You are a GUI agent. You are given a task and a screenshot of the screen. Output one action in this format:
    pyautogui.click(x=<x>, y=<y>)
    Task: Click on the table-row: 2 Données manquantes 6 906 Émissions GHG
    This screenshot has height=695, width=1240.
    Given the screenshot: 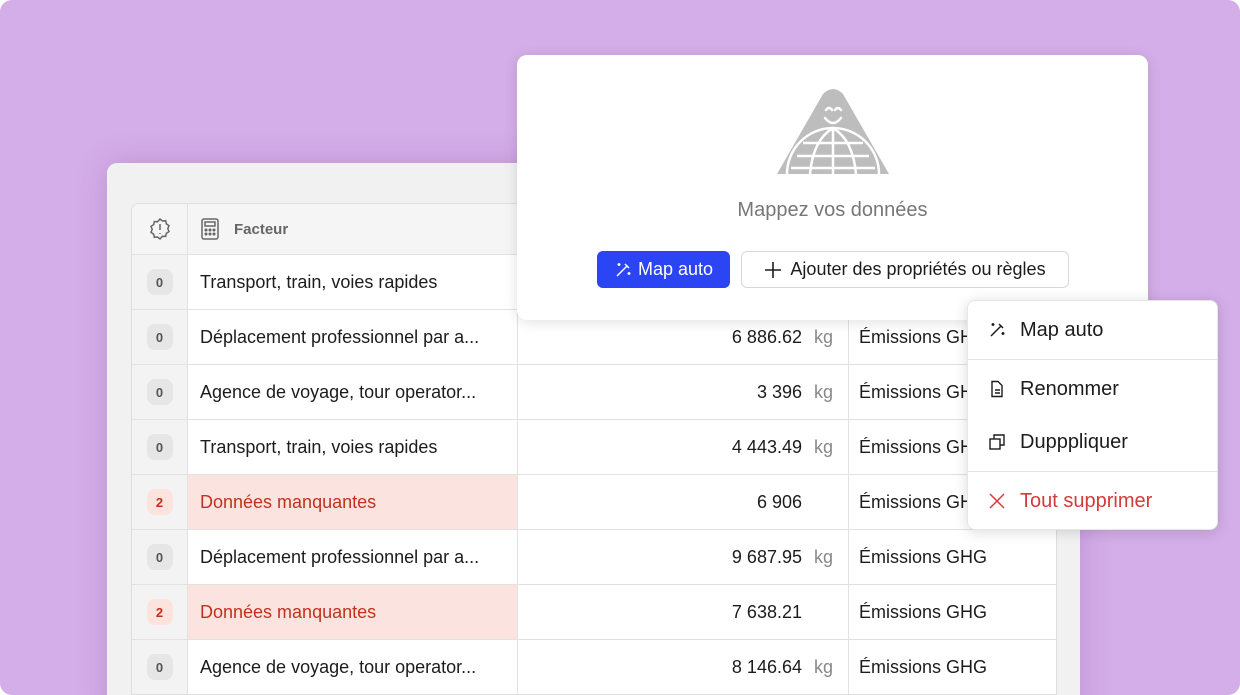 What is the action you would take?
    pyautogui.click(x=594, y=501)
    